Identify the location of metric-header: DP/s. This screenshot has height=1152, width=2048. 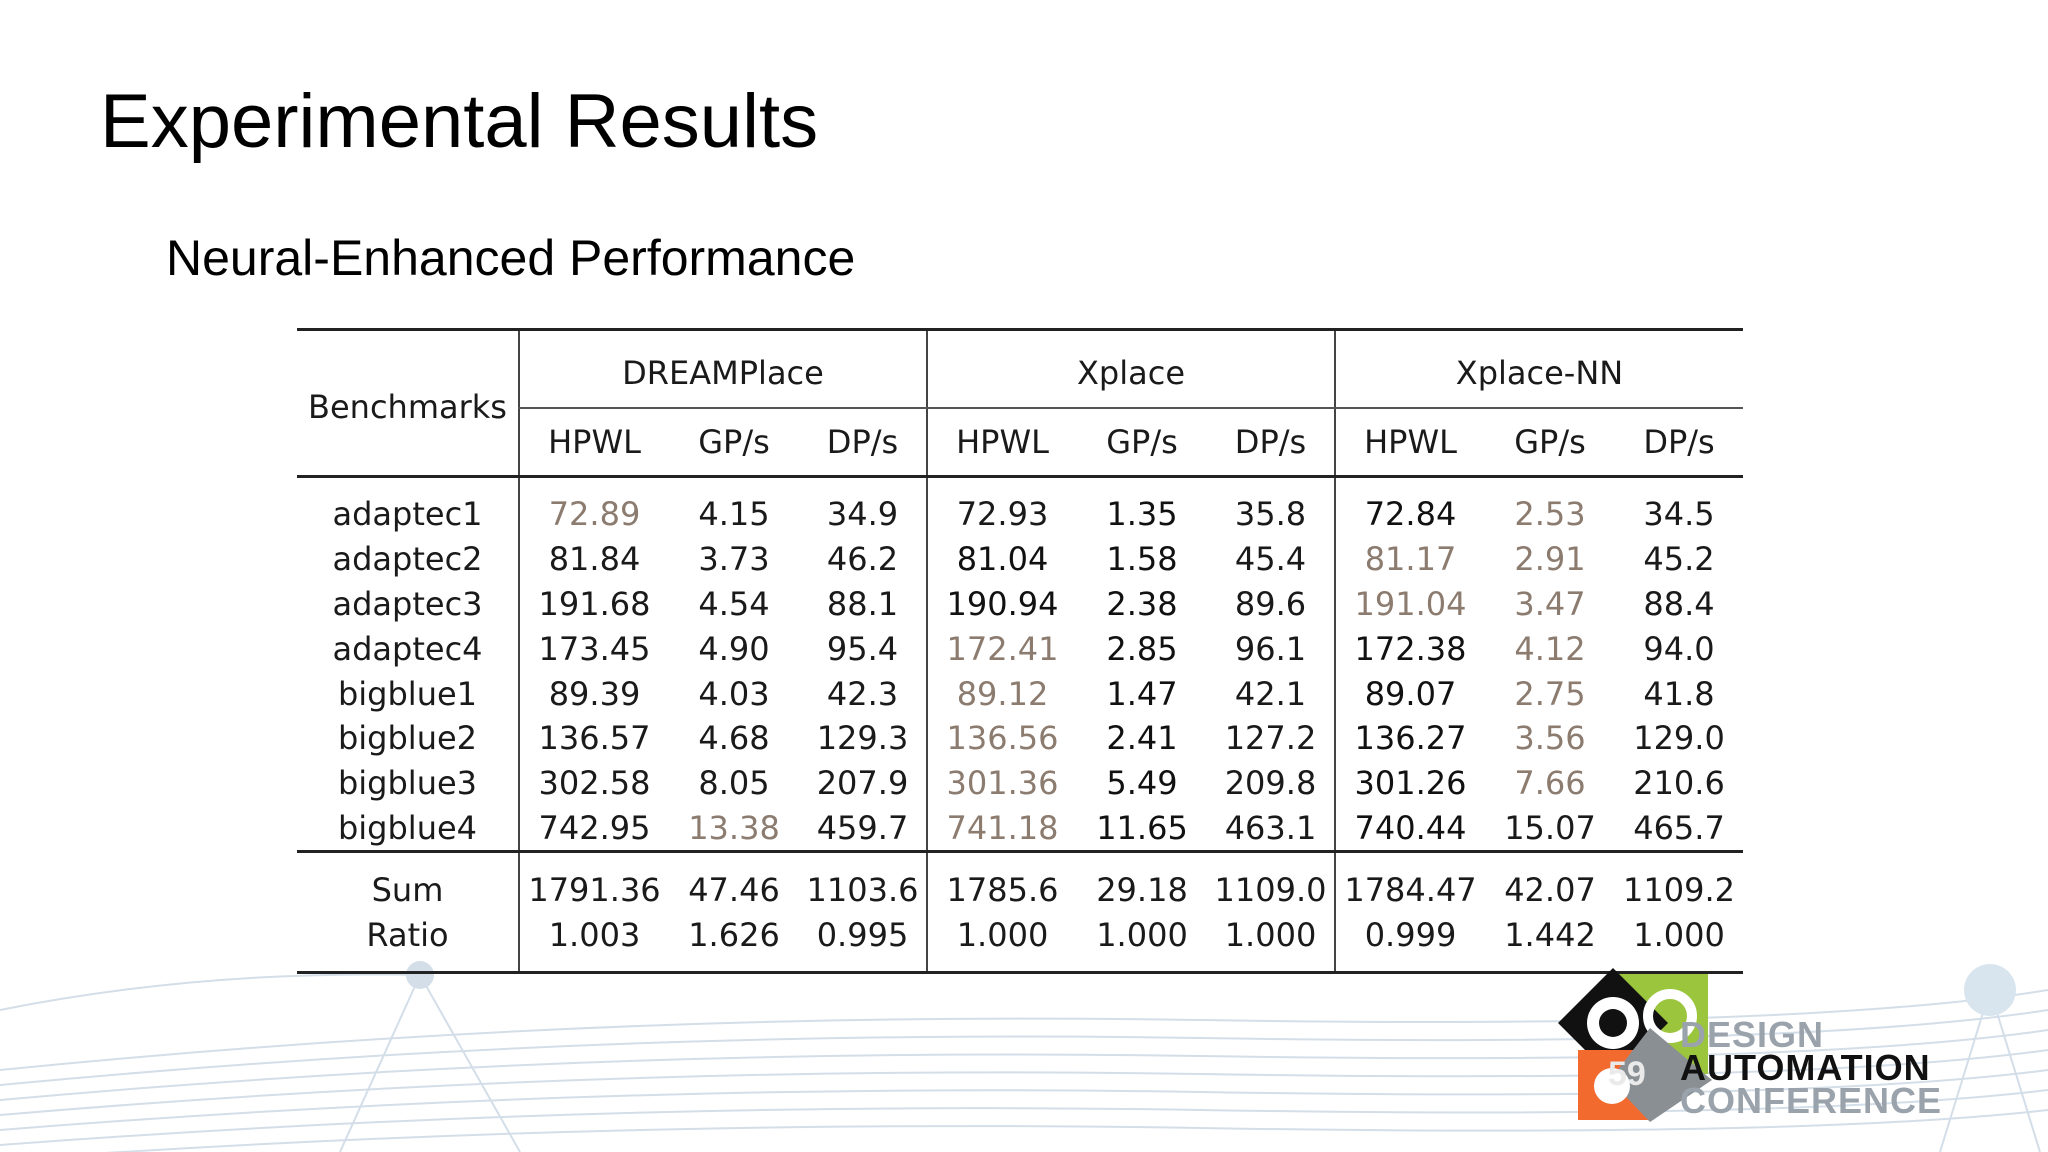
(1679, 442).